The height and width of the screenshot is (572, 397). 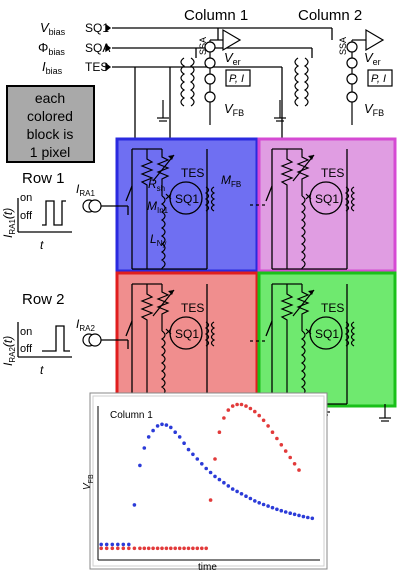 What do you see at coordinates (26, 198) in the screenshot?
I see `row1-on-label: on` at bounding box center [26, 198].